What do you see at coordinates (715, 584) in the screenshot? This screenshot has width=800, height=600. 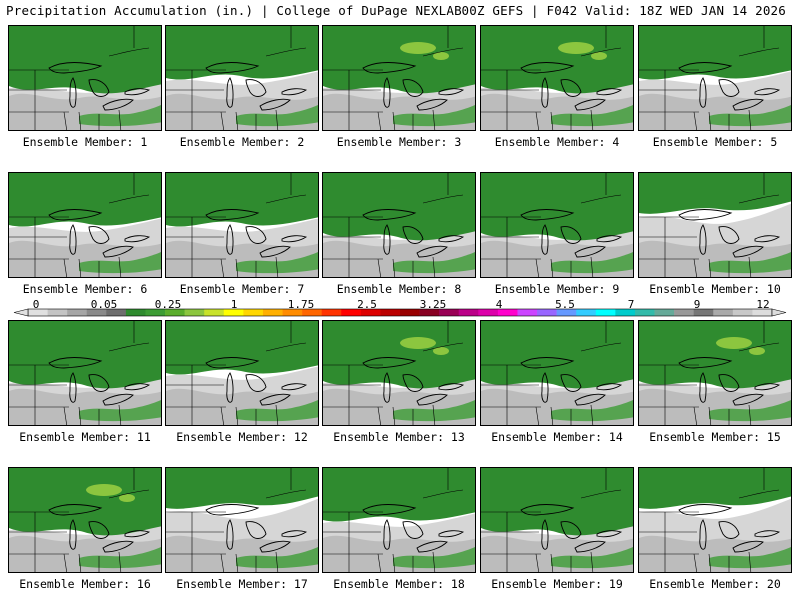 I see `ensemble-member-label: Ensemble Member: 20` at bounding box center [715, 584].